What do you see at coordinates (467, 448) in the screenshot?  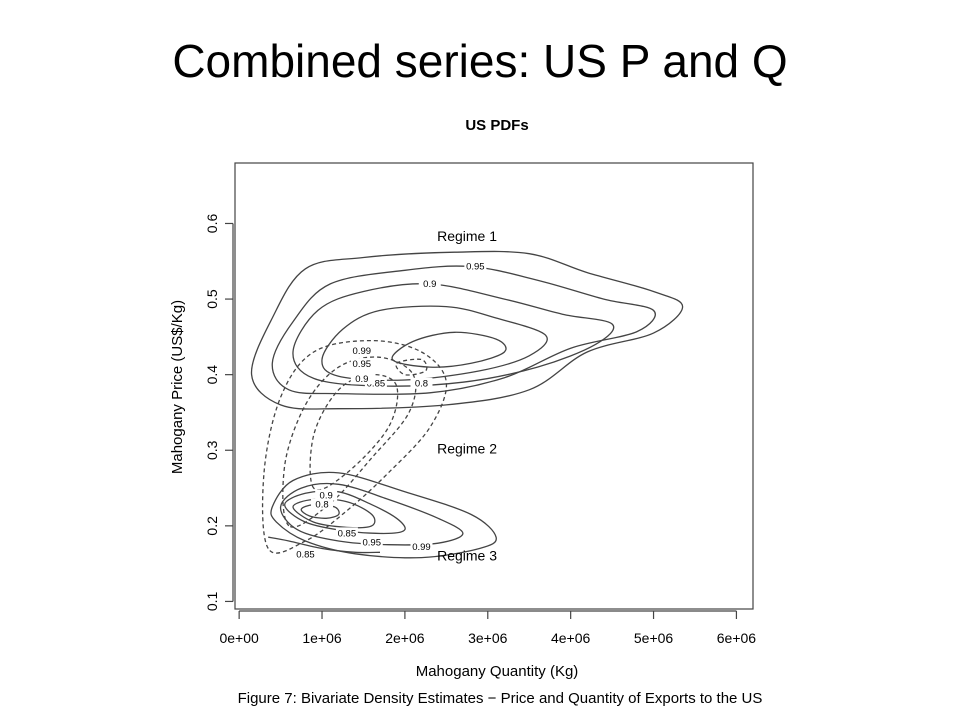 I see `regime-label: Regime 2` at bounding box center [467, 448].